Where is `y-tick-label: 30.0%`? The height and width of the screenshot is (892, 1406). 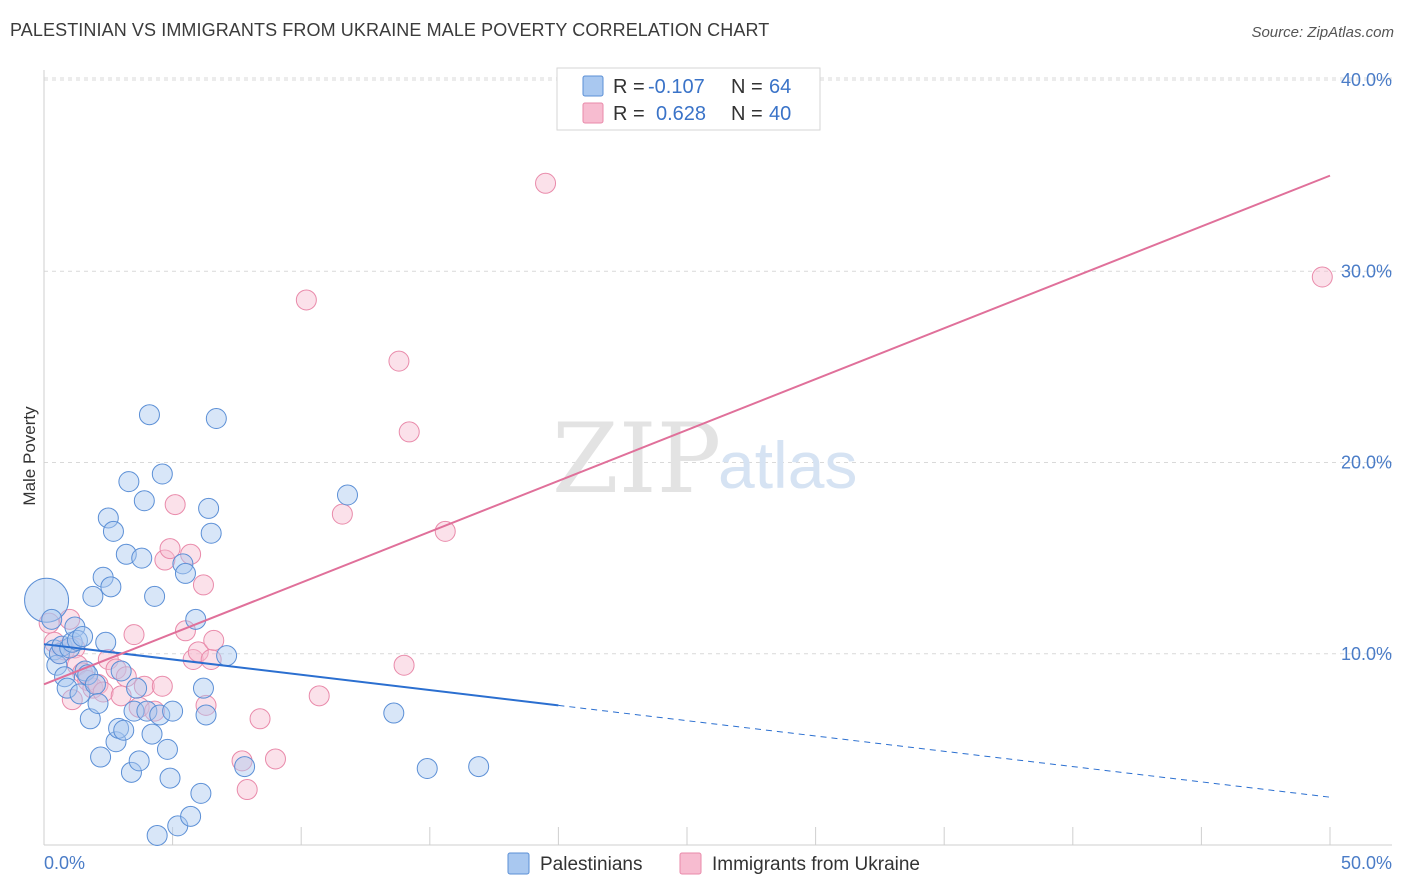
y-tick-label: 30.0% is located at coordinates (1366, 271).